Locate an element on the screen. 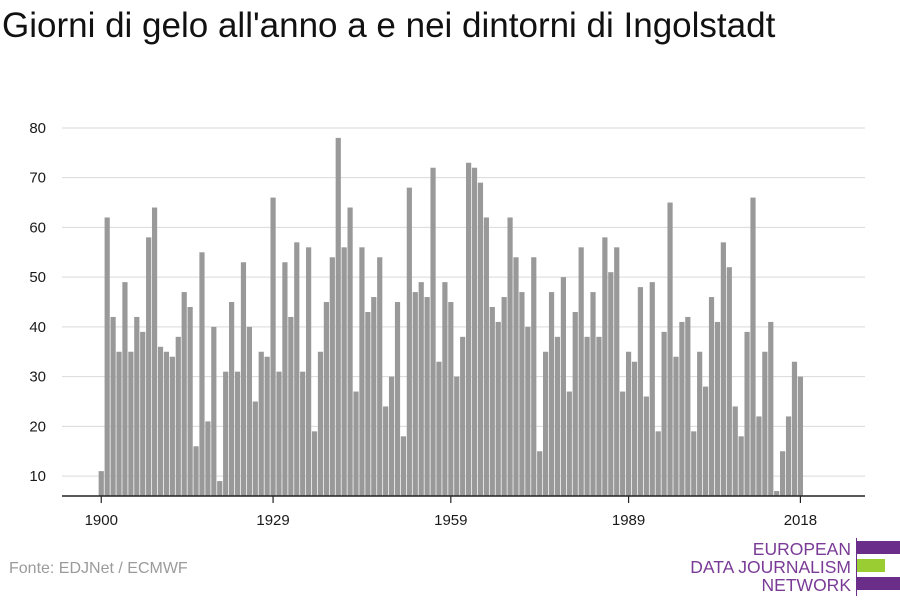 Image resolution: width=900 pixels, height=600 pixels. bar-1933 is located at coordinates (297, 369).